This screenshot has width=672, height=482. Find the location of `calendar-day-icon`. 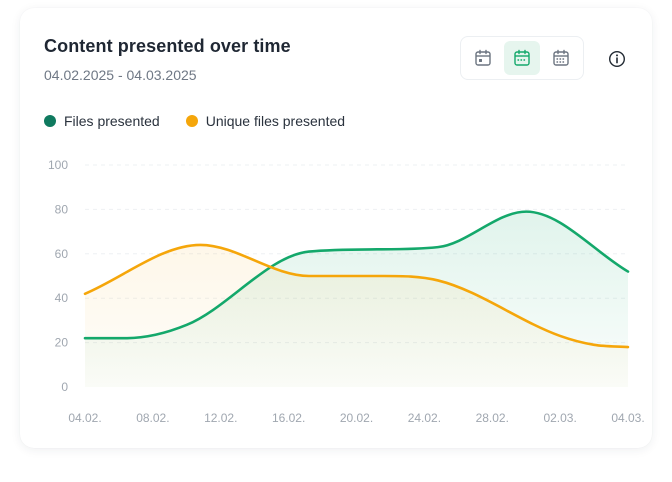

calendar-day-icon is located at coordinates (483, 57).